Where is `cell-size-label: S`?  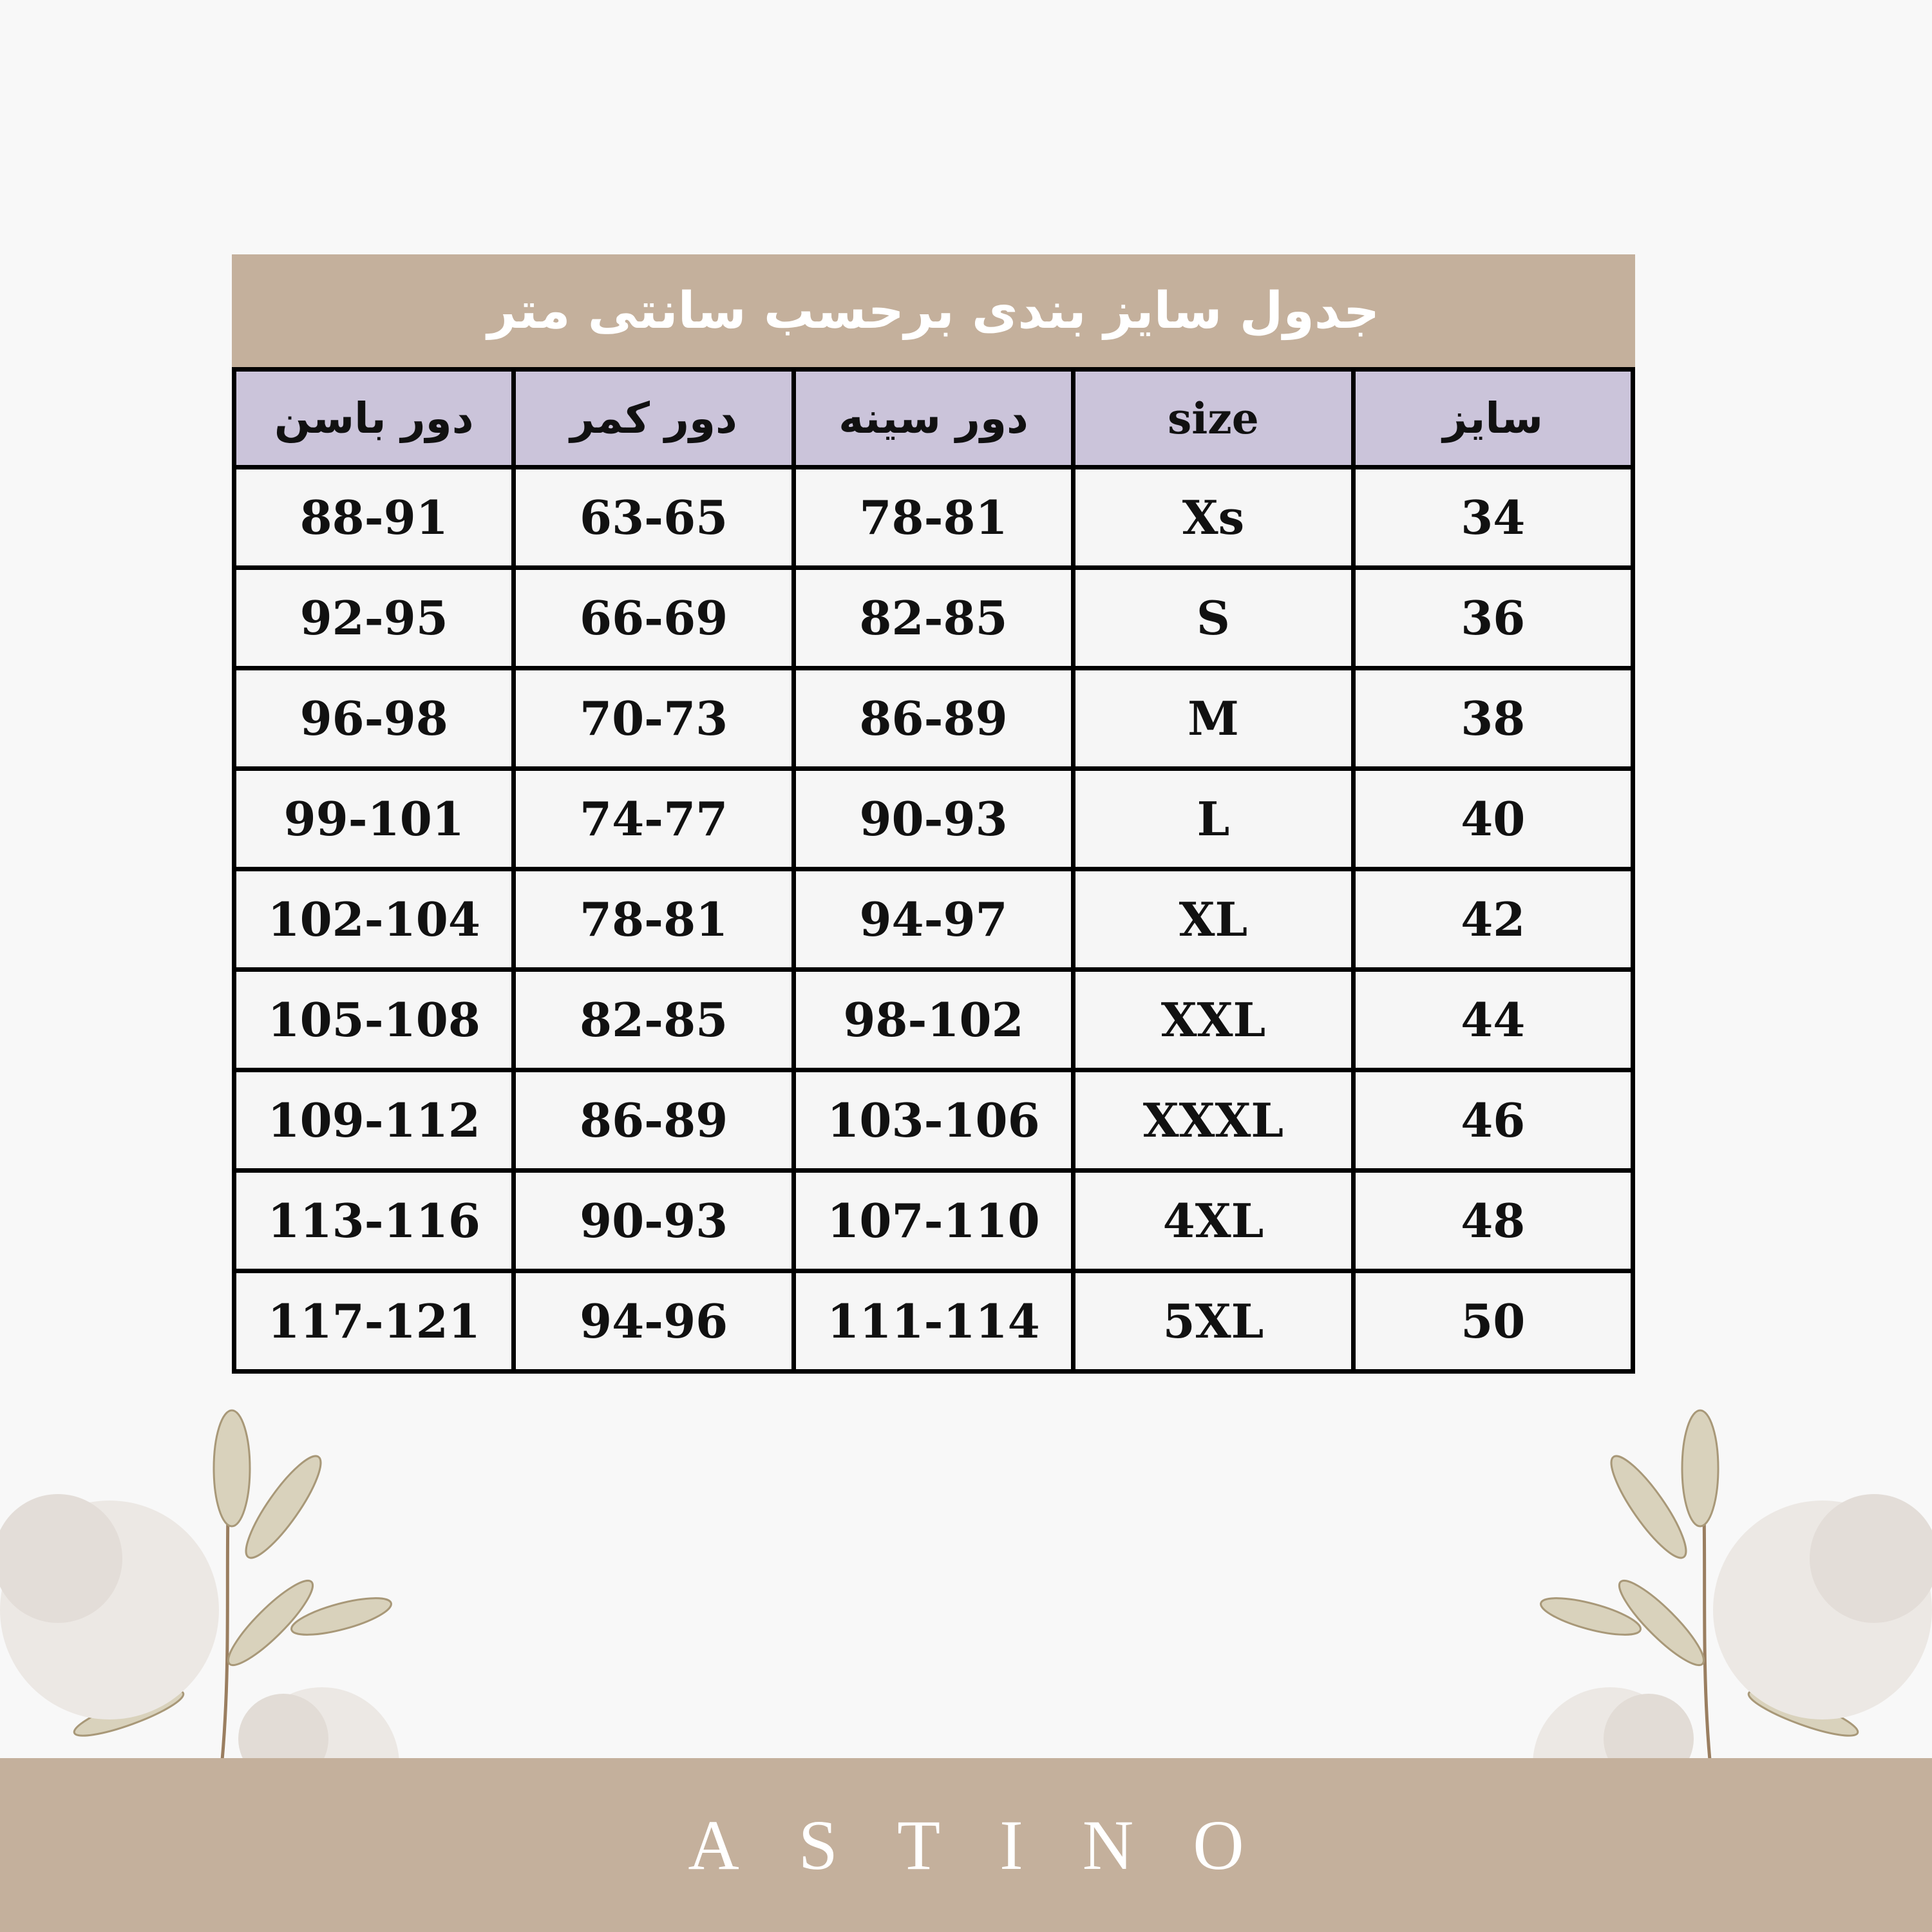
cell-size-label: S is located at coordinates (1213, 618).